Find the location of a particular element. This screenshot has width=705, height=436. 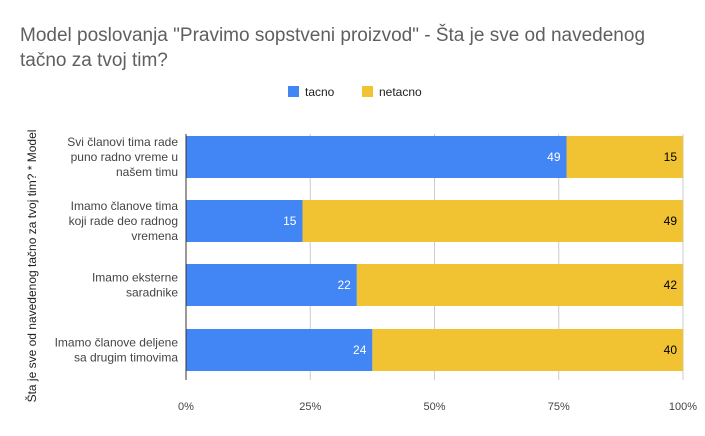

chart-title-line: tačno za tvoj tim? is located at coordinates (94, 60).